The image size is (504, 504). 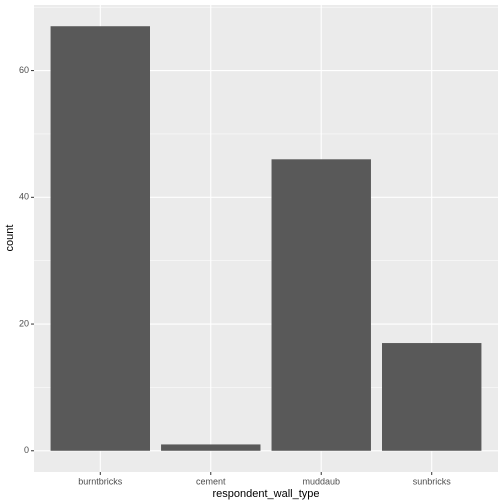 What do you see at coordinates (10, 238) in the screenshot?
I see `y-axis-label: count` at bounding box center [10, 238].